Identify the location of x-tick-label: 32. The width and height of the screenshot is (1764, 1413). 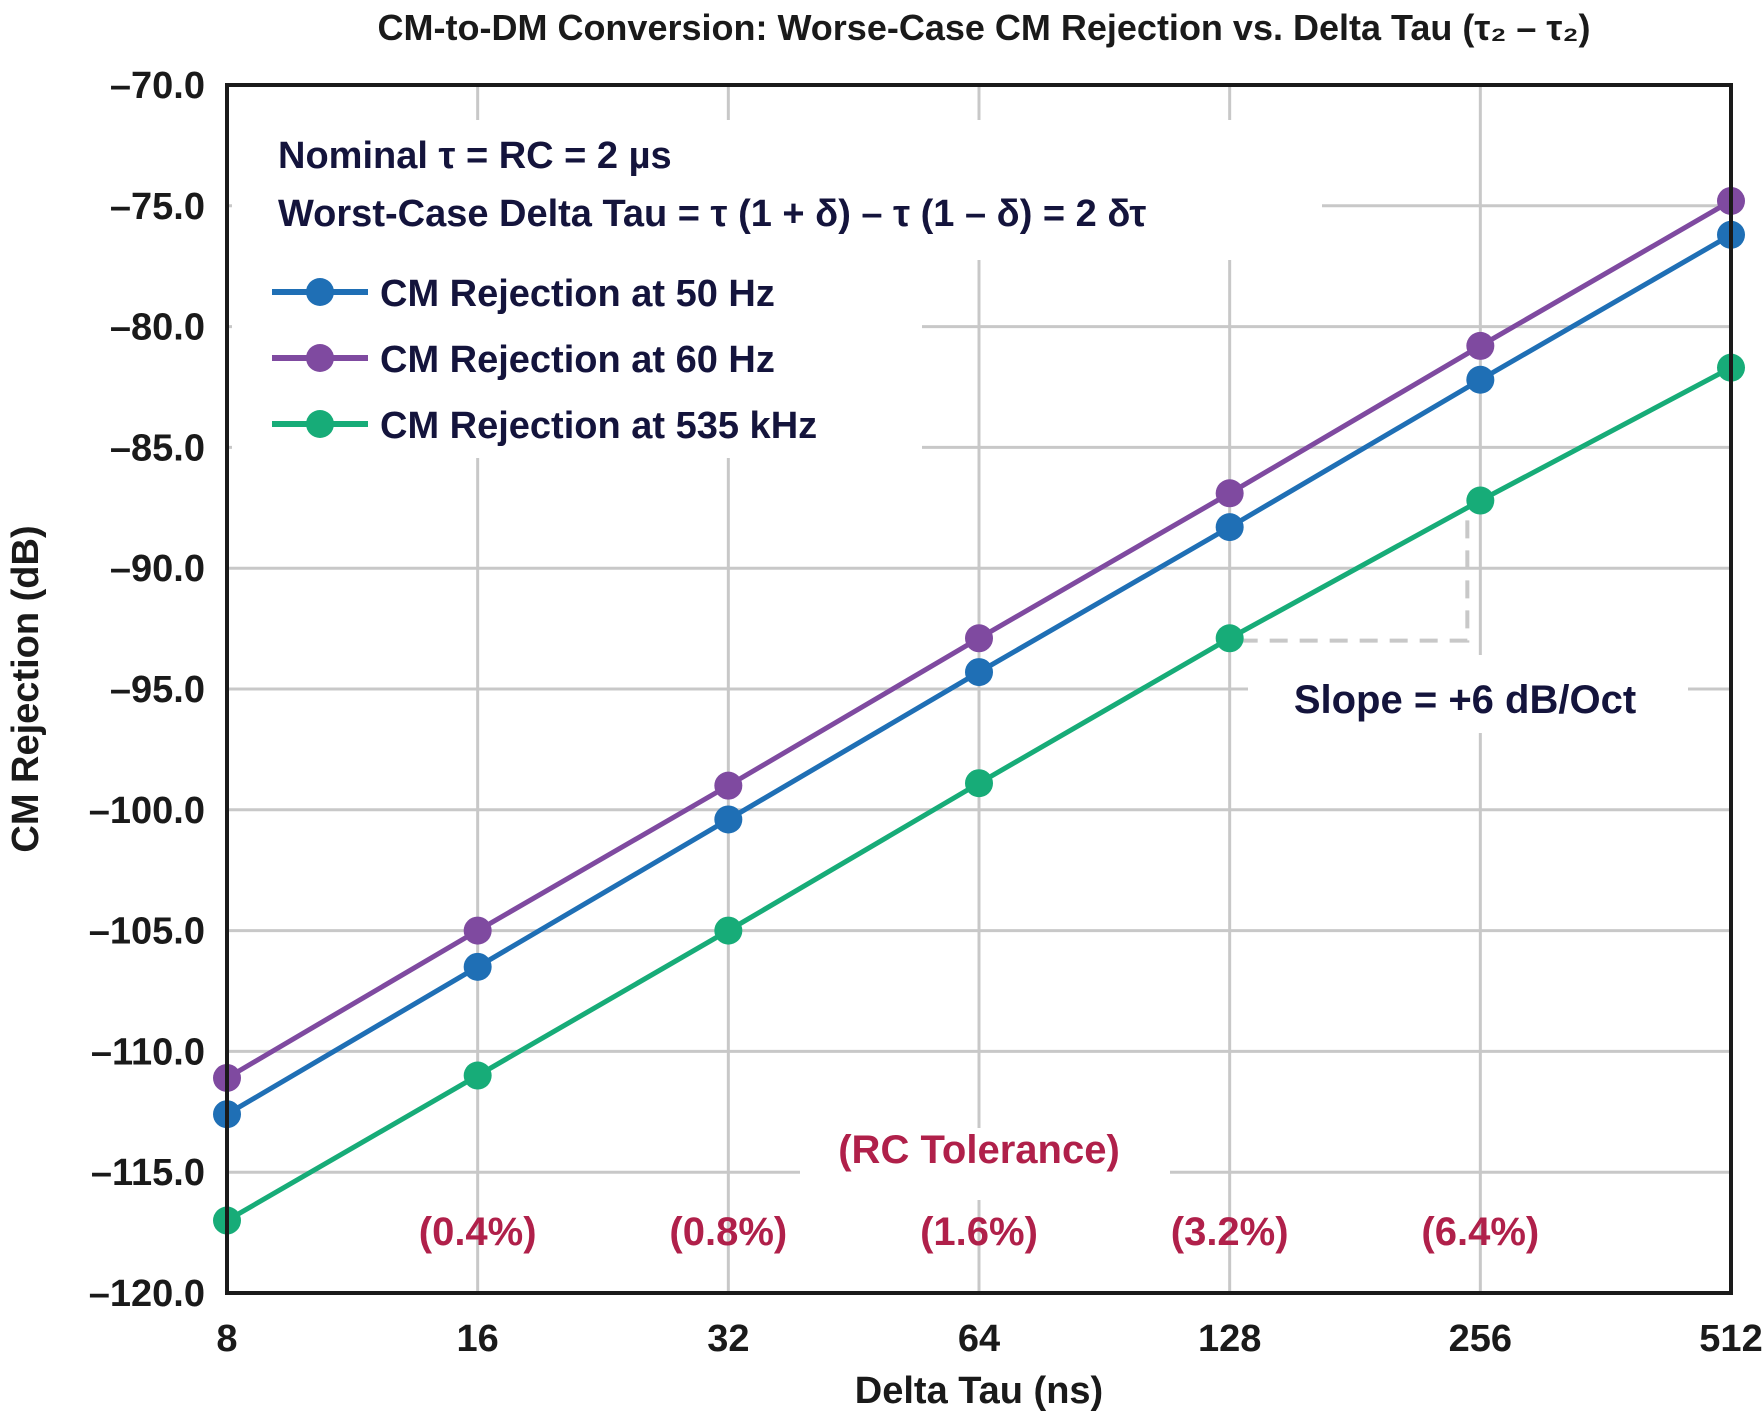
(728, 1339).